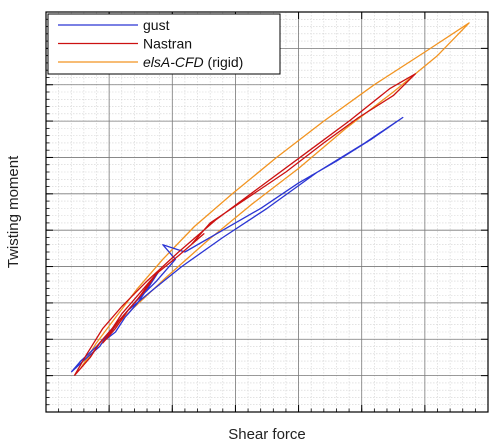 This screenshot has width=491, height=446. I want to click on legend: gust Nastran elsA-CFD (rigid), so click(164, 44).